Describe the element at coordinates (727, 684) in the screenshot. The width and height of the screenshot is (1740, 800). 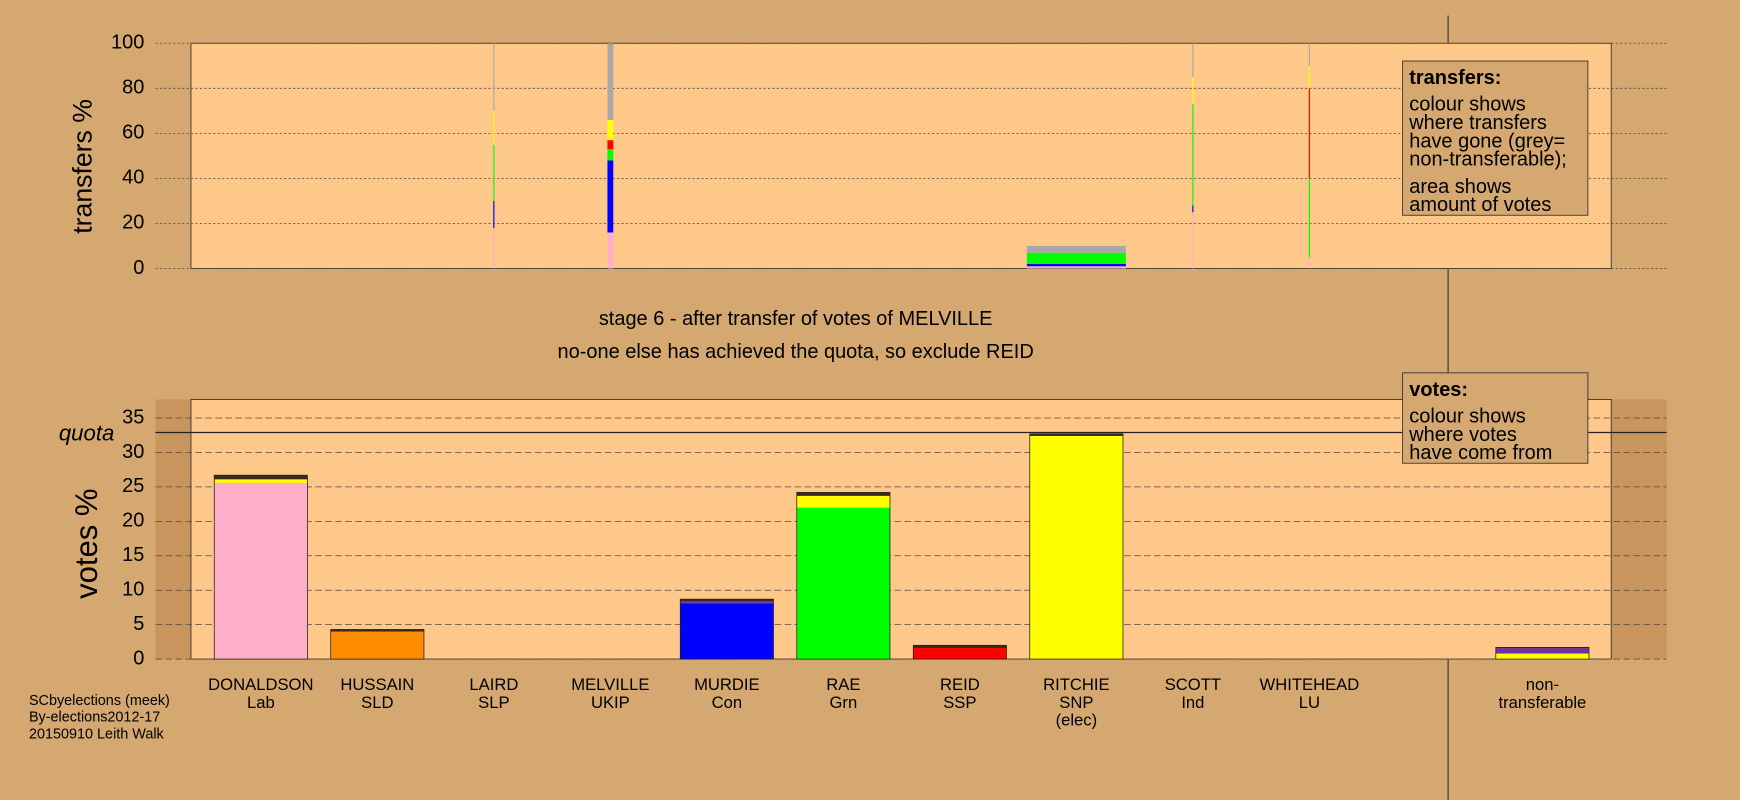
I see `x-tick-label: MURDIE` at that location.